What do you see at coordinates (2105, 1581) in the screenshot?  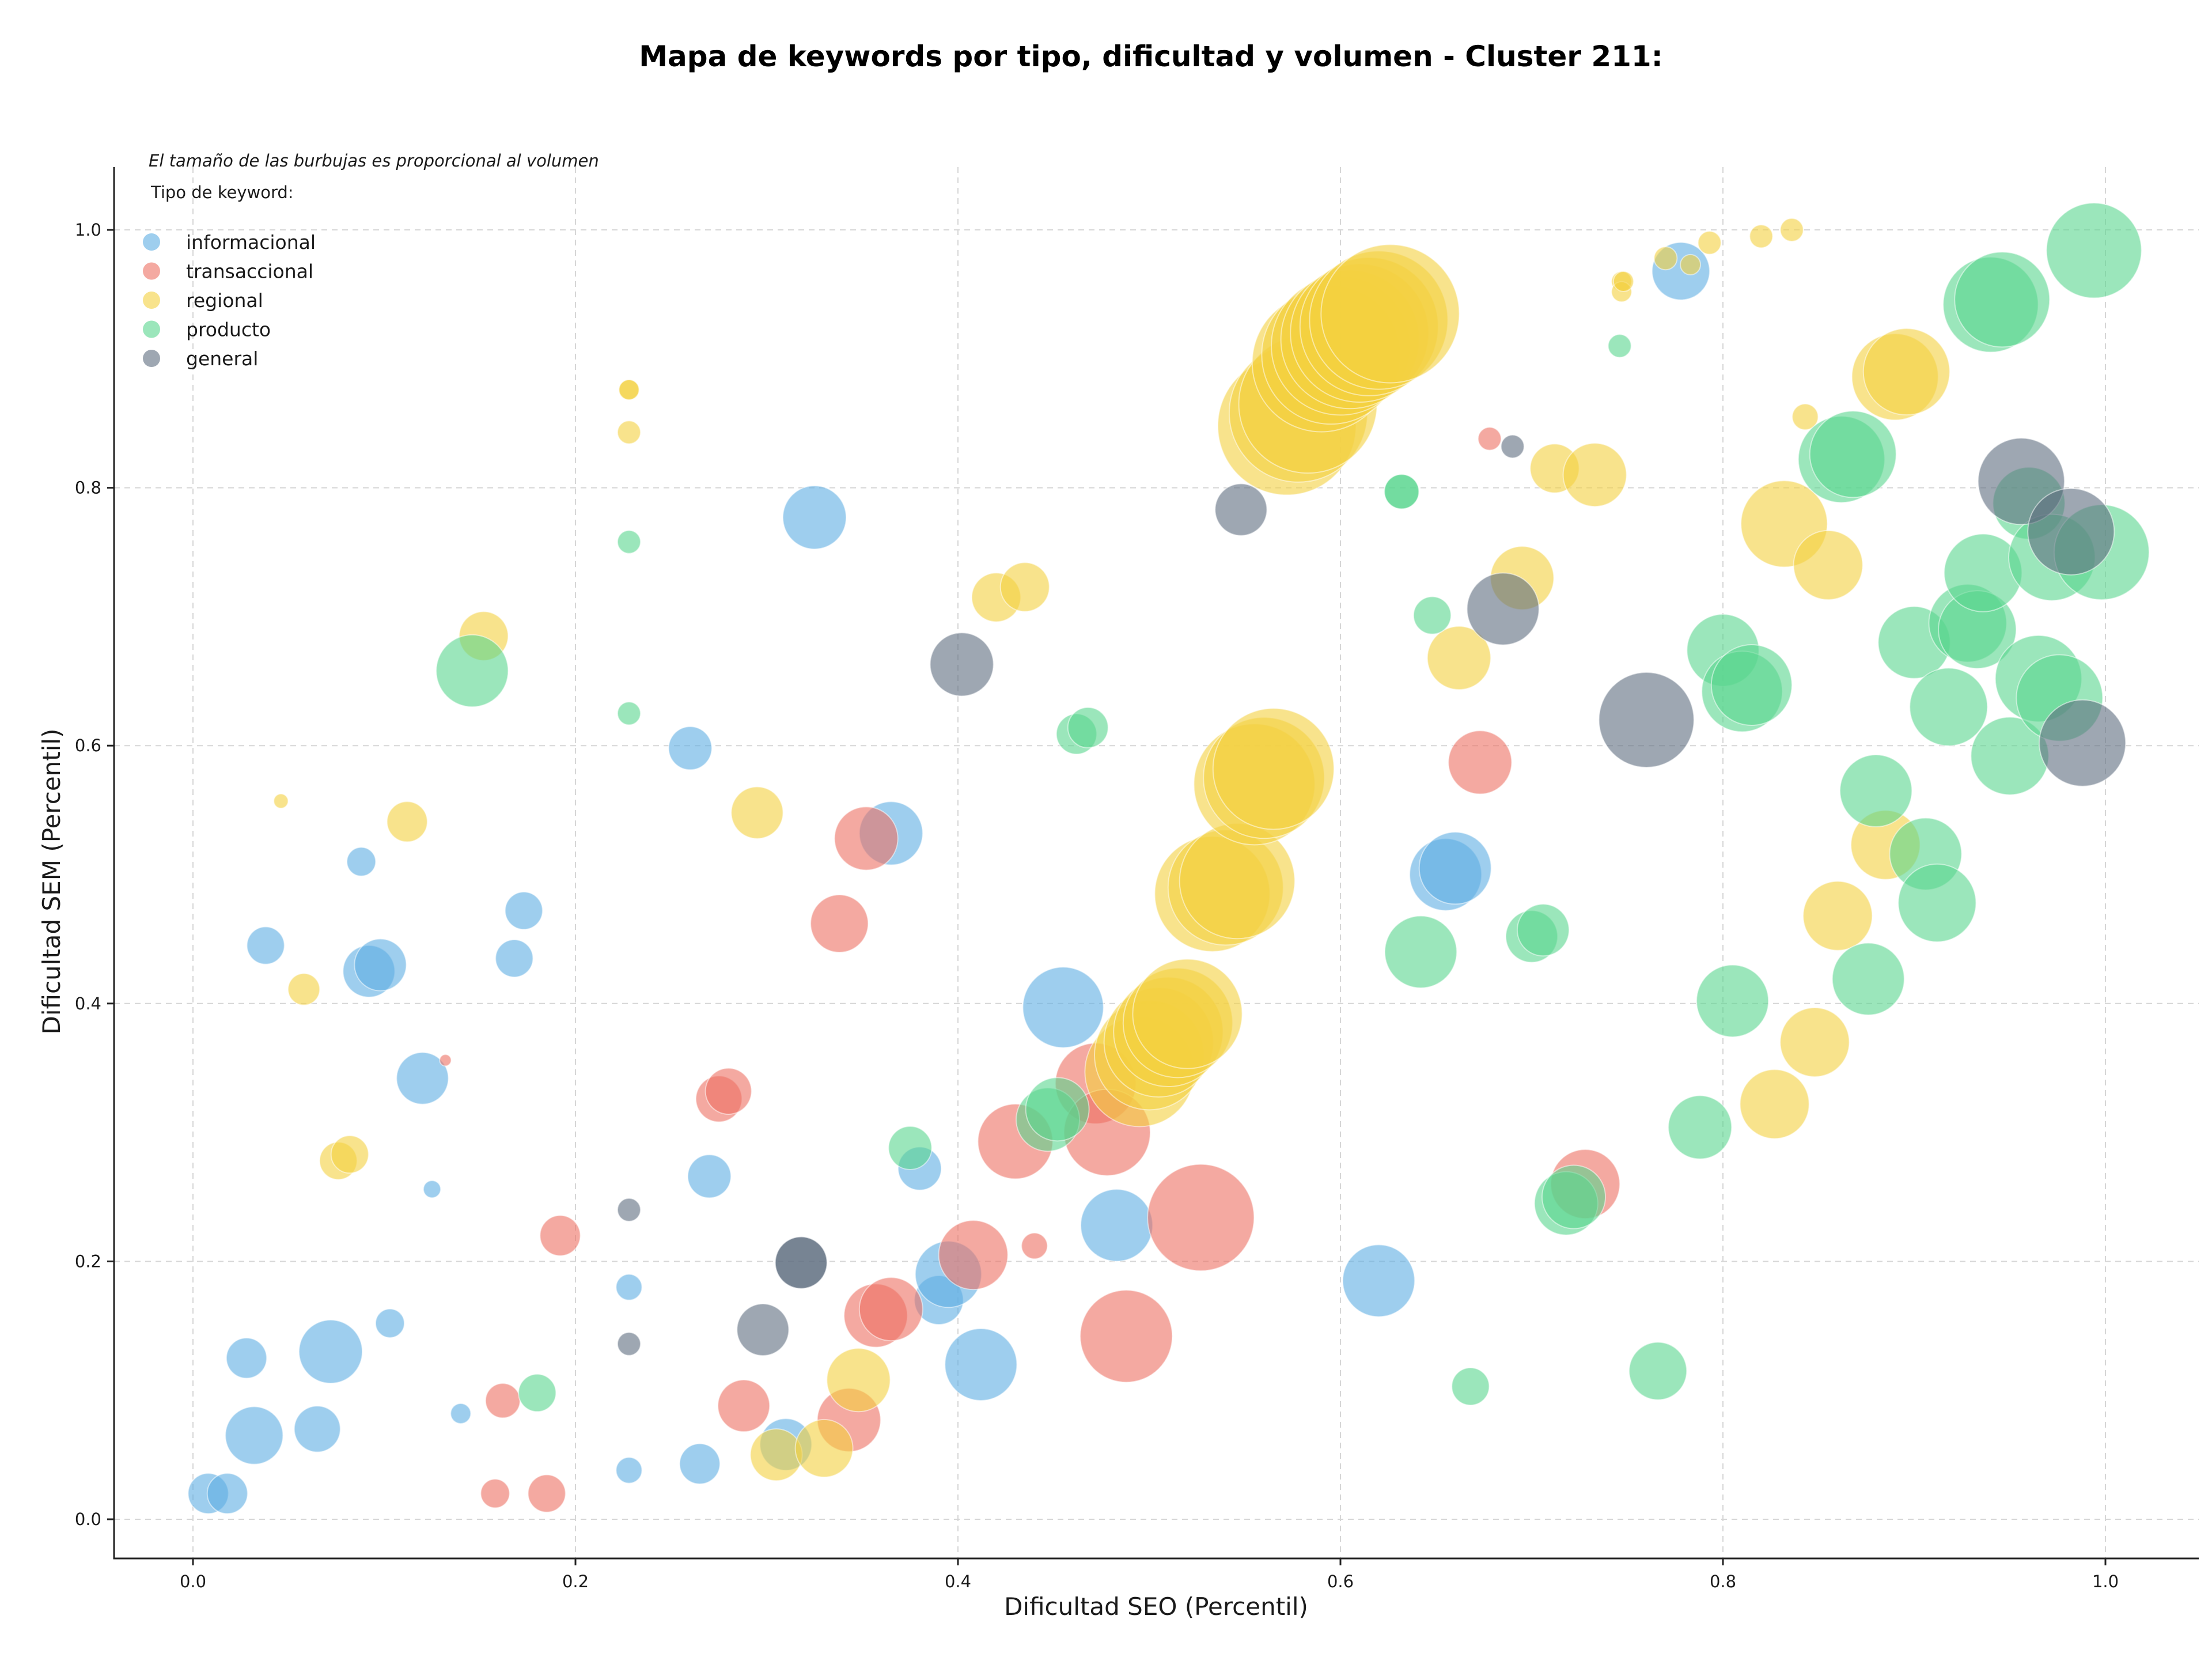 I see `x-tick-label: 1.0` at bounding box center [2105, 1581].